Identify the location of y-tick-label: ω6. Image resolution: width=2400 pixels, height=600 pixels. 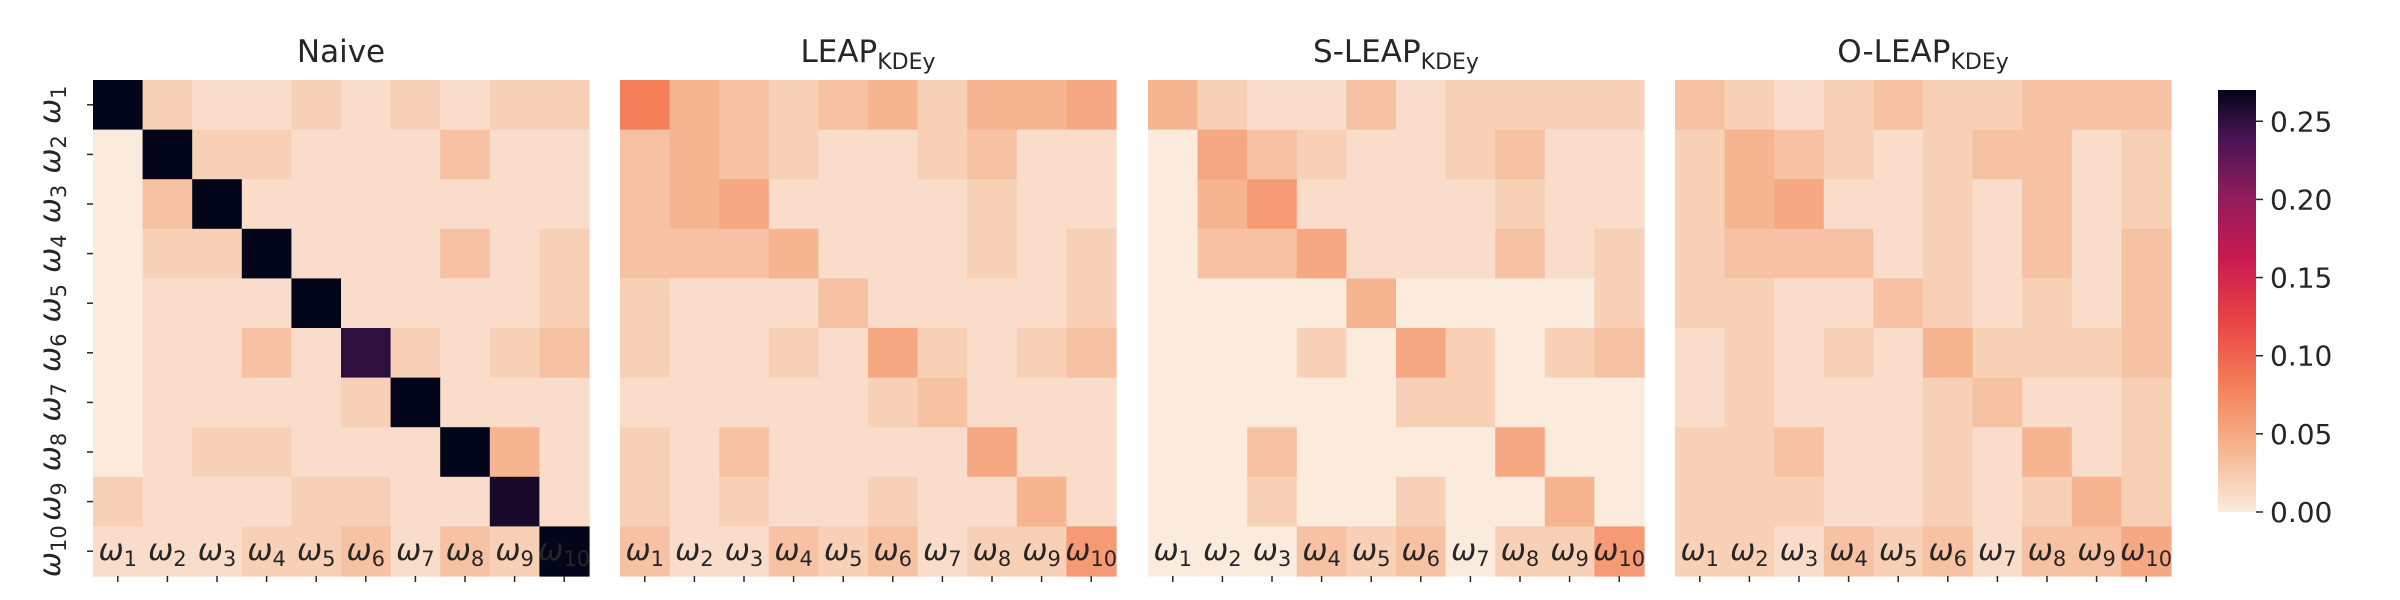
(52, 353).